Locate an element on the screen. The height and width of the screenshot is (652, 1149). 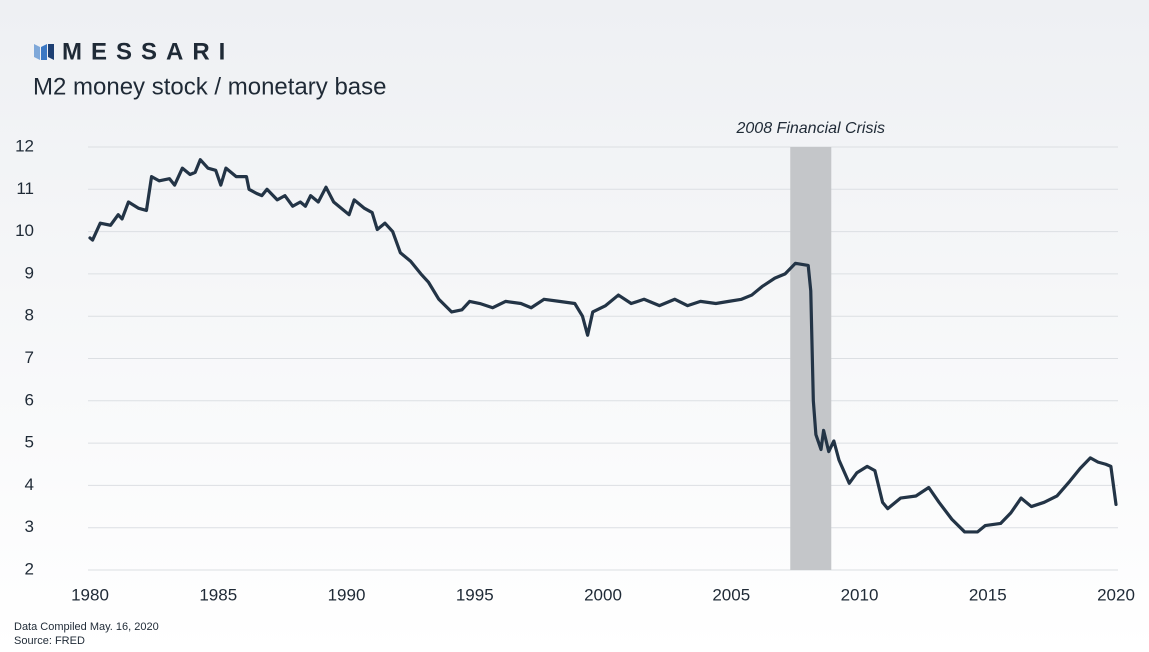
x-tick-label: 2005 is located at coordinates (731, 594).